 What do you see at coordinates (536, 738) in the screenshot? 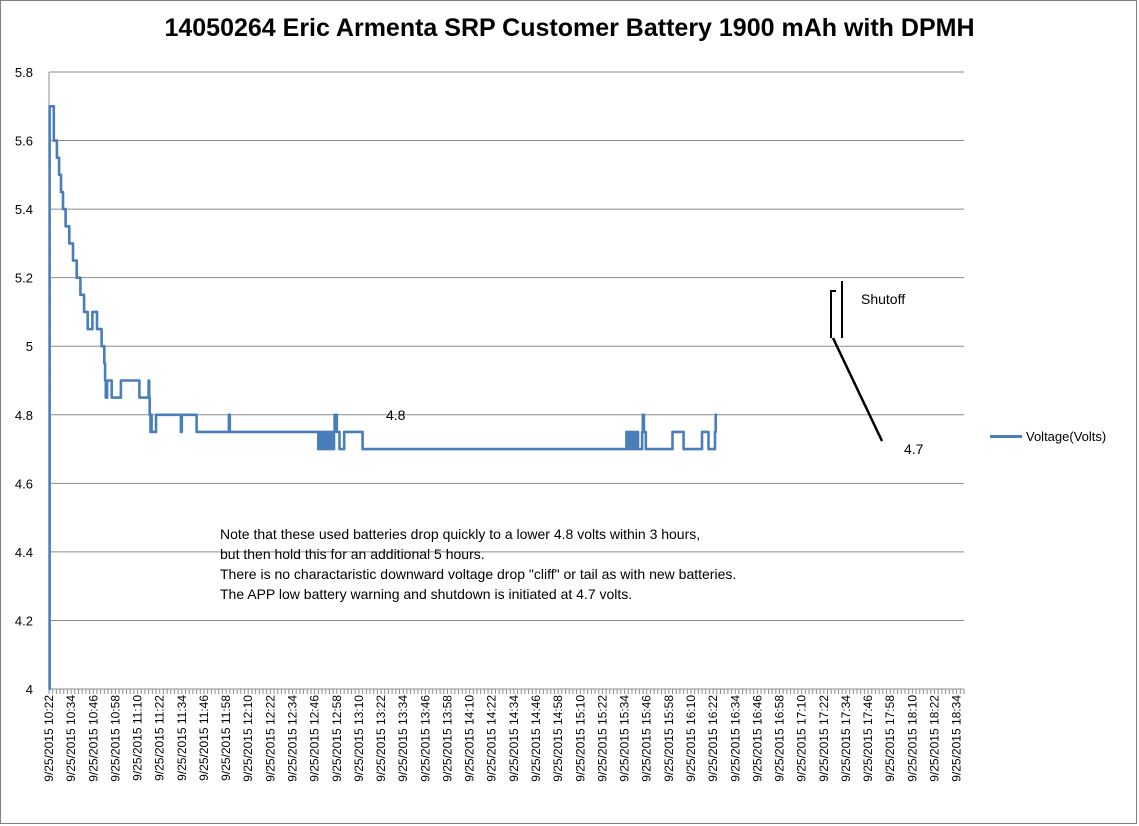
I see `x-tick-label: 9/25/2015 14:46` at bounding box center [536, 738].